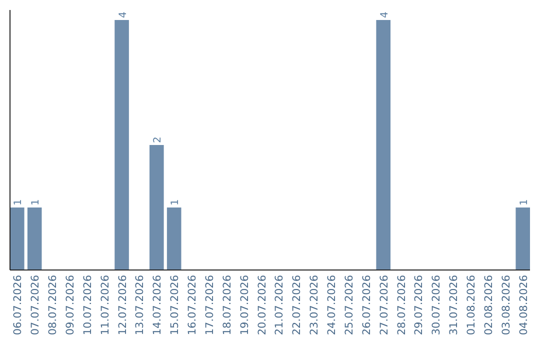  Describe the element at coordinates (122, 305) in the screenshot. I see `x-tick-label: 12.07.2026` at that location.